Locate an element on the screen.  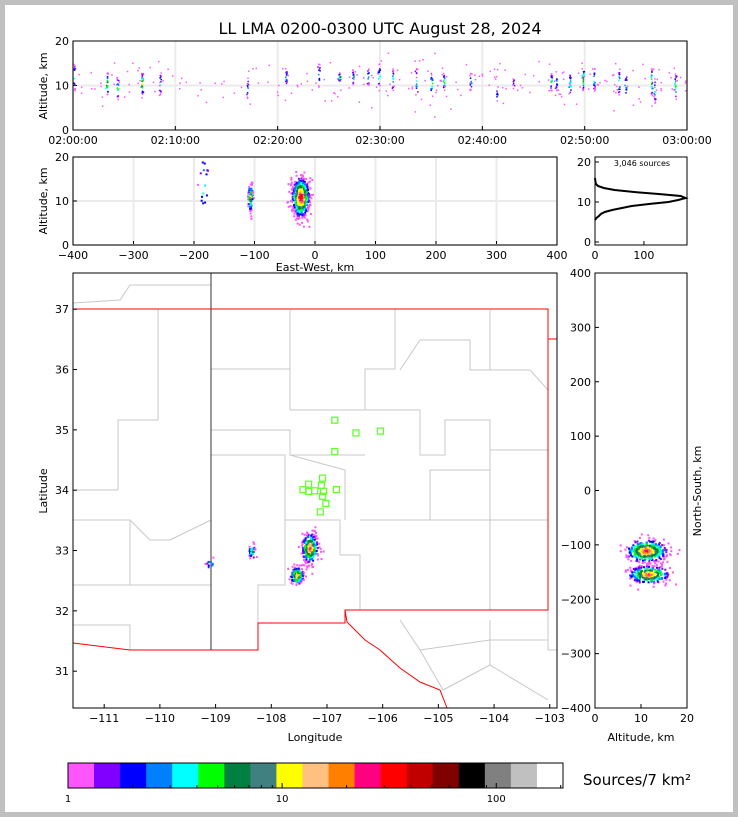
colorbar: 1 10 100 is located at coordinates (314, 783).